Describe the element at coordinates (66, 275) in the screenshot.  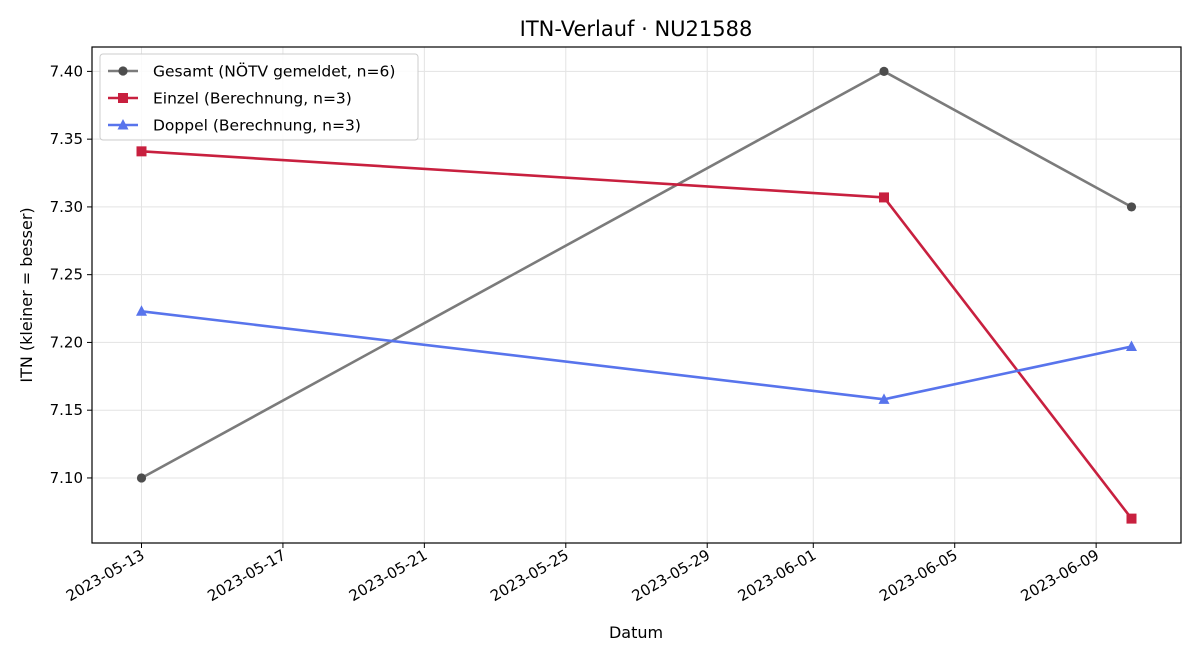
I see `y-tick-label: 7.25` at that location.